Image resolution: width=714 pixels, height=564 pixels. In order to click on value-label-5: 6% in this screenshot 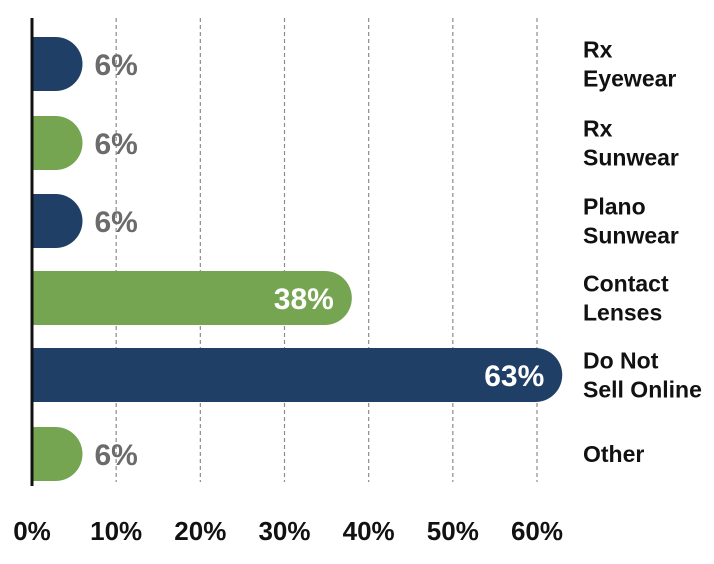, I will do `click(116, 455)`.